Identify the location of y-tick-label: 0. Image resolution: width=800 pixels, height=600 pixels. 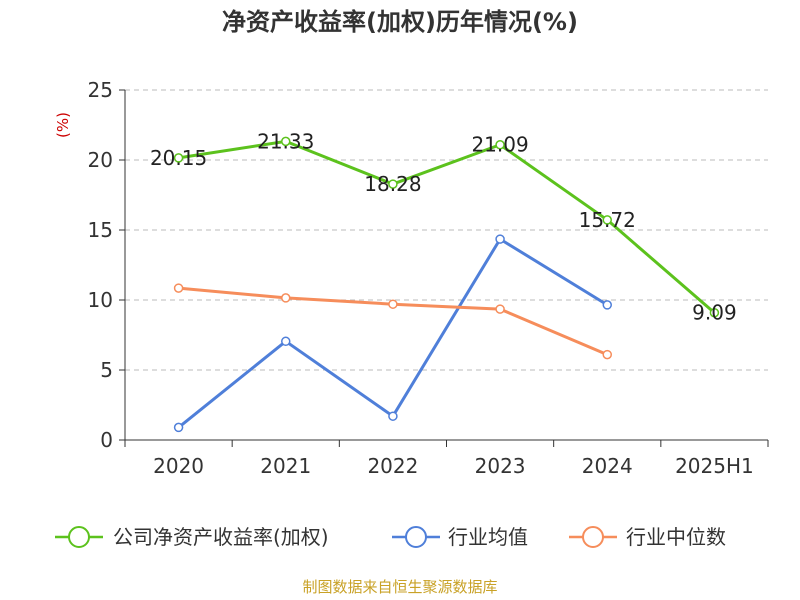
(106, 440).